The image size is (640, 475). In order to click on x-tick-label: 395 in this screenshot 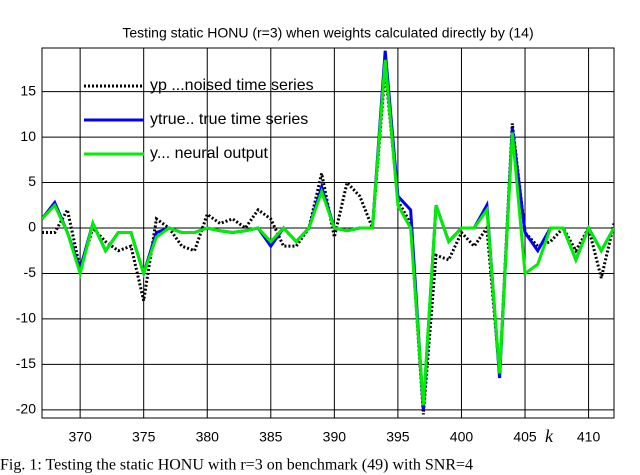, I will do `click(398, 437)`.